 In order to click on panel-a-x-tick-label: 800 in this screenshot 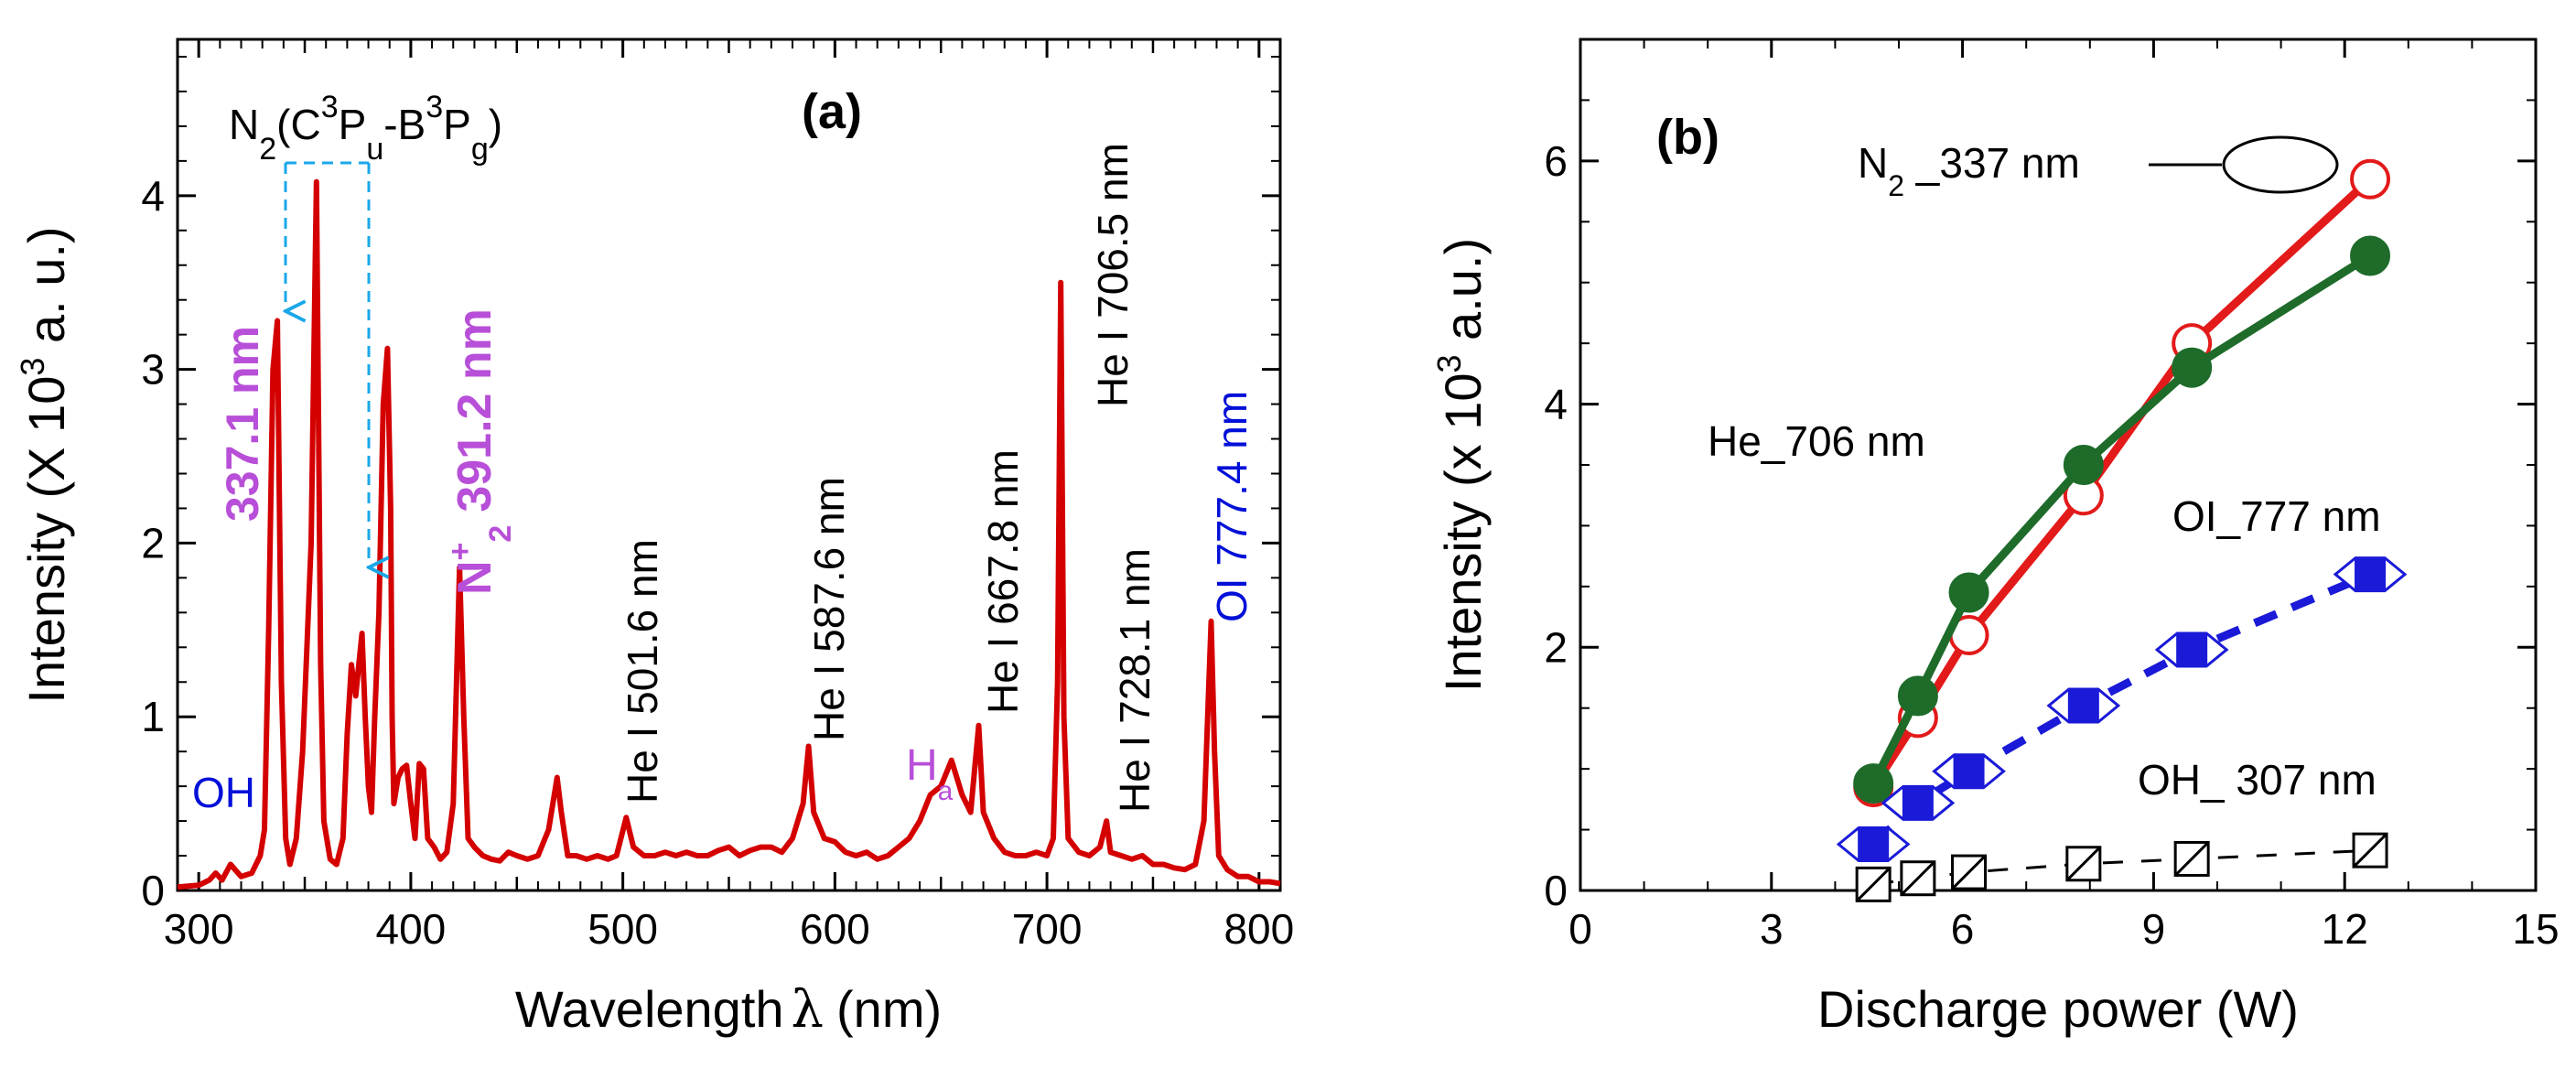, I will do `click(1258, 929)`.